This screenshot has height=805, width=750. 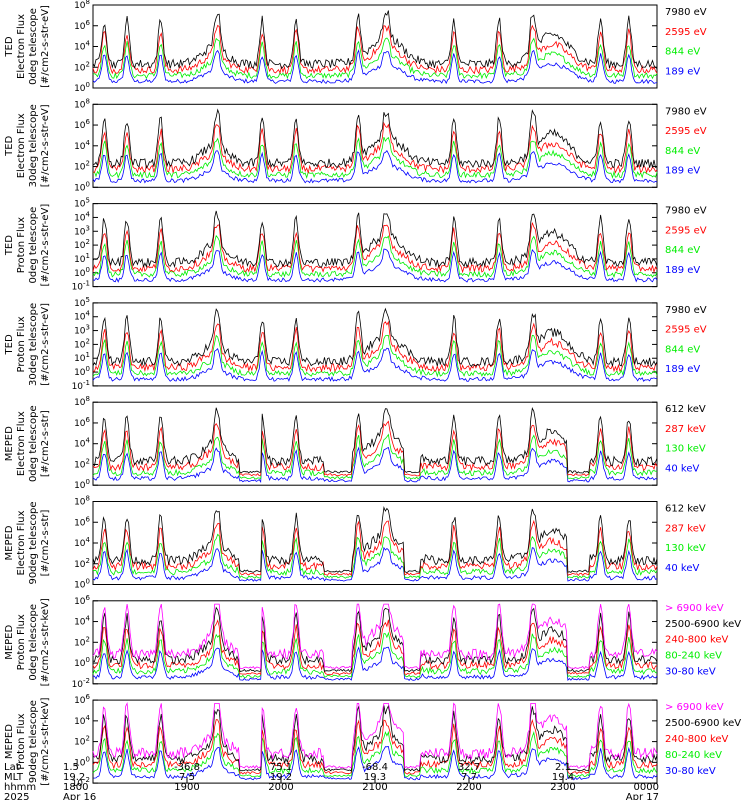 What do you see at coordinates (374, 787) in the screenshot?
I see `x-tick-label: 2100` at bounding box center [374, 787].